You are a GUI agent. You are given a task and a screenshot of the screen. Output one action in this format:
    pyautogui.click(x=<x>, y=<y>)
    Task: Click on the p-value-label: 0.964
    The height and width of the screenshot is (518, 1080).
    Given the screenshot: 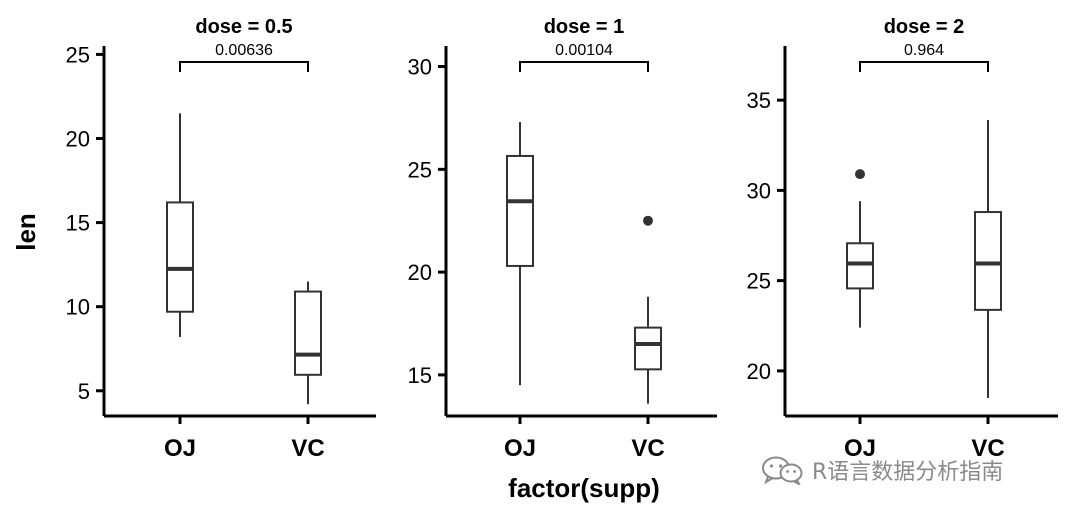 What is the action you would take?
    pyautogui.click(x=924, y=50)
    